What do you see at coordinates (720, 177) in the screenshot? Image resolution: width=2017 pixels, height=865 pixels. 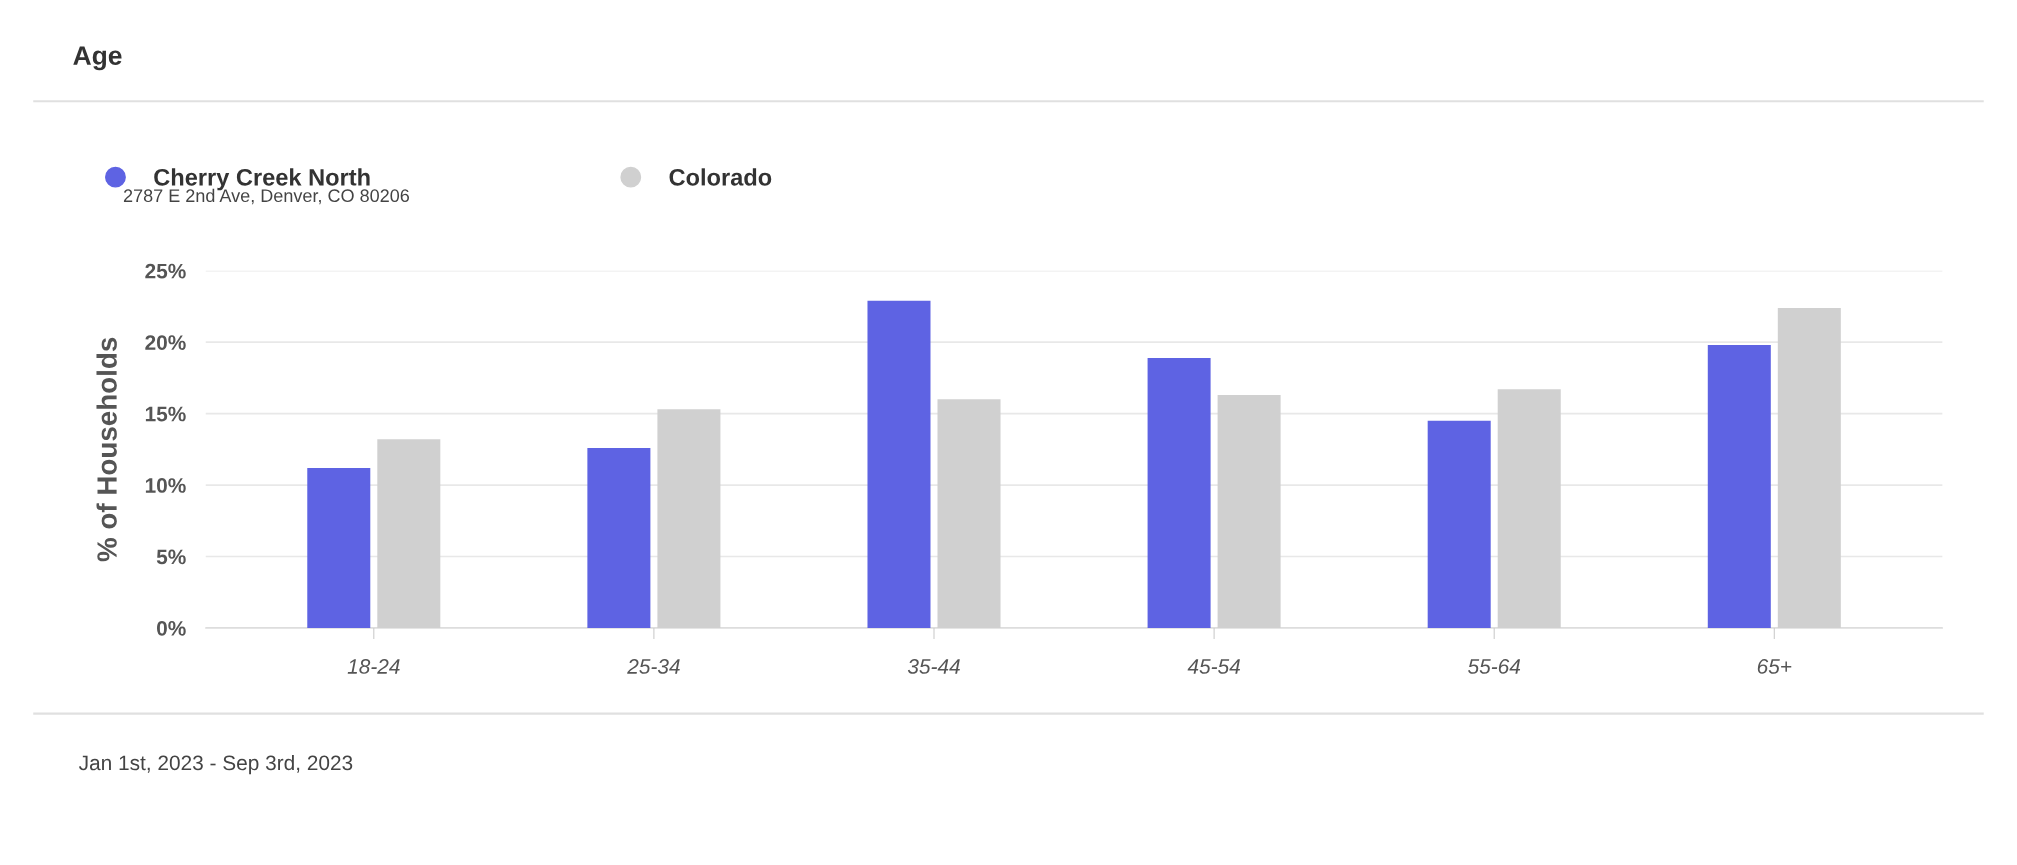 I see `legend-label: Colorado` at bounding box center [720, 177].